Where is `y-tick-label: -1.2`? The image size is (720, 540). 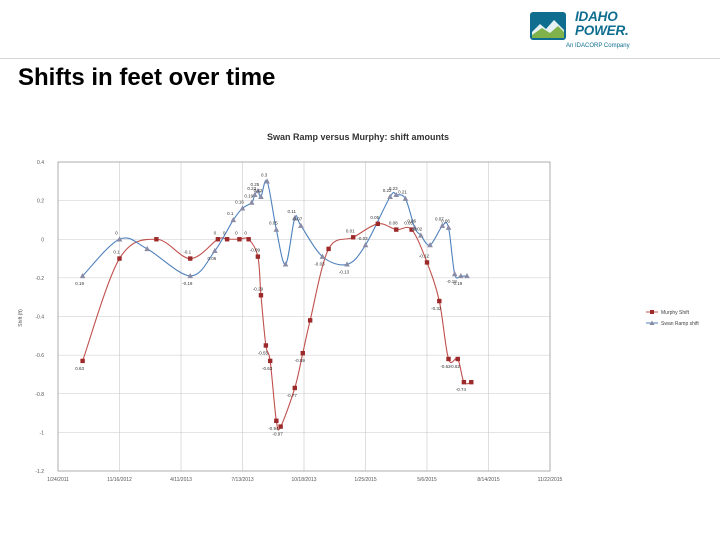 y-tick-label: -1.2 is located at coordinates (39, 472).